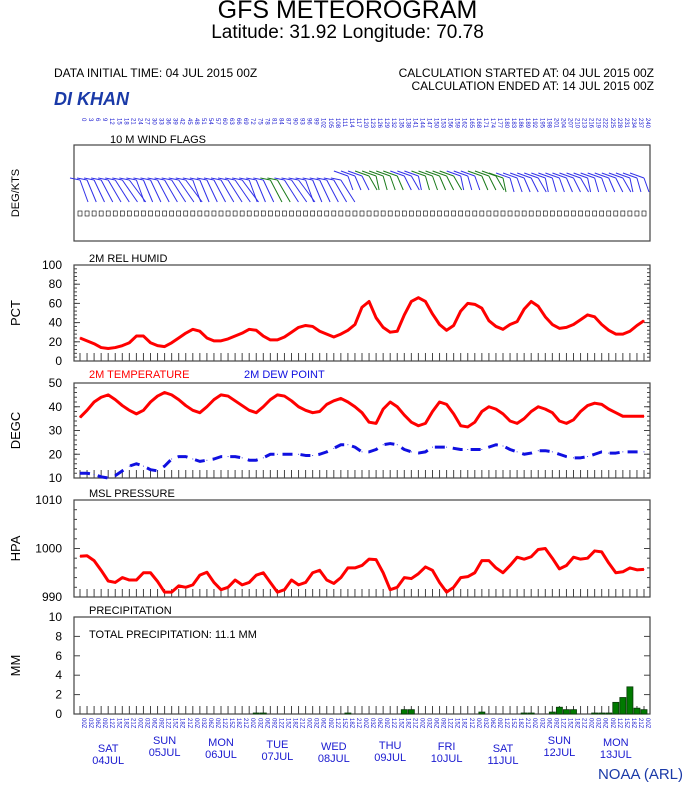 This screenshot has width=695, height=787. I want to click on forecast-hour-label: 18, so click(125, 121).